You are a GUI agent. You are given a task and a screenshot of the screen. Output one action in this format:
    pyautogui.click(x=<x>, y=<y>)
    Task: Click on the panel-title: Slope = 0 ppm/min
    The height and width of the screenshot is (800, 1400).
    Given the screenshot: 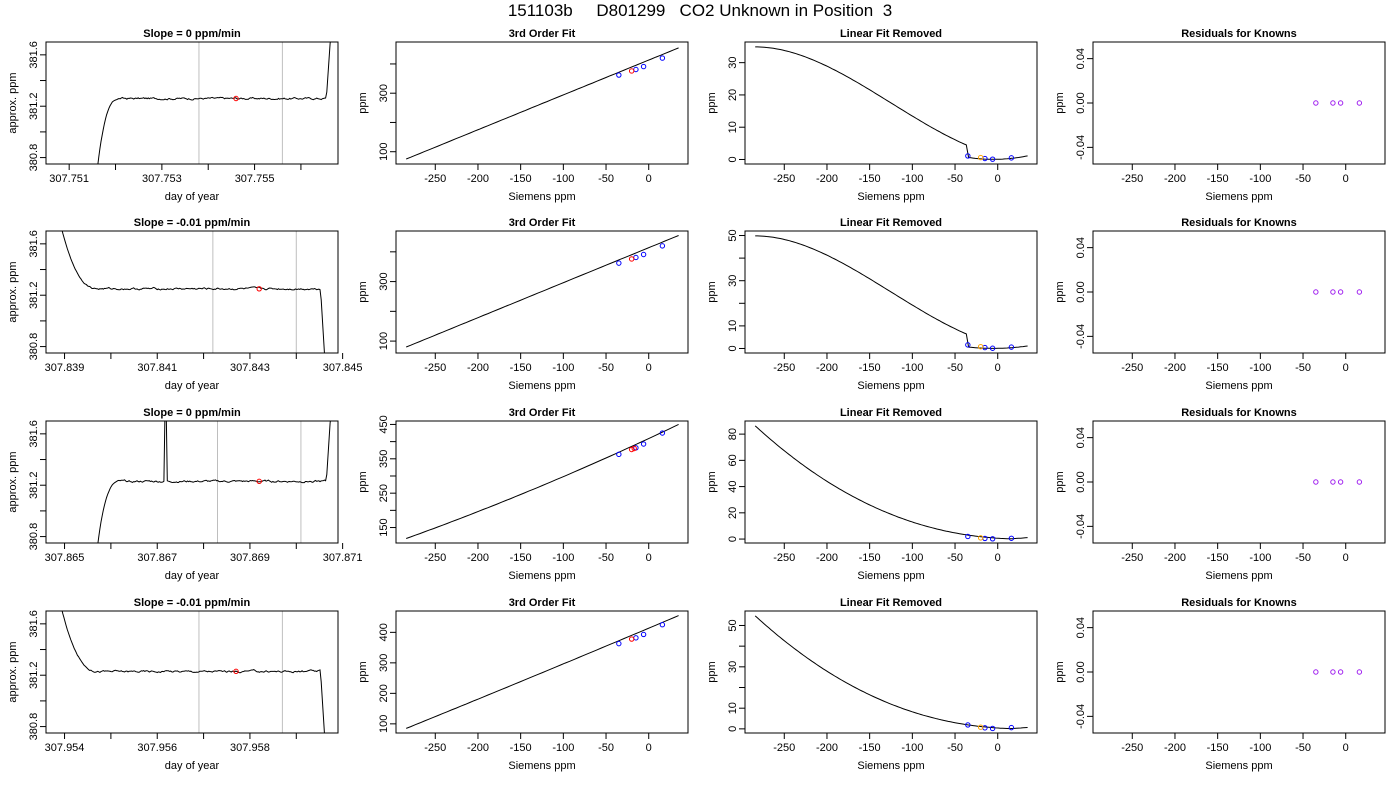 What is the action you would take?
    pyautogui.click(x=192, y=34)
    